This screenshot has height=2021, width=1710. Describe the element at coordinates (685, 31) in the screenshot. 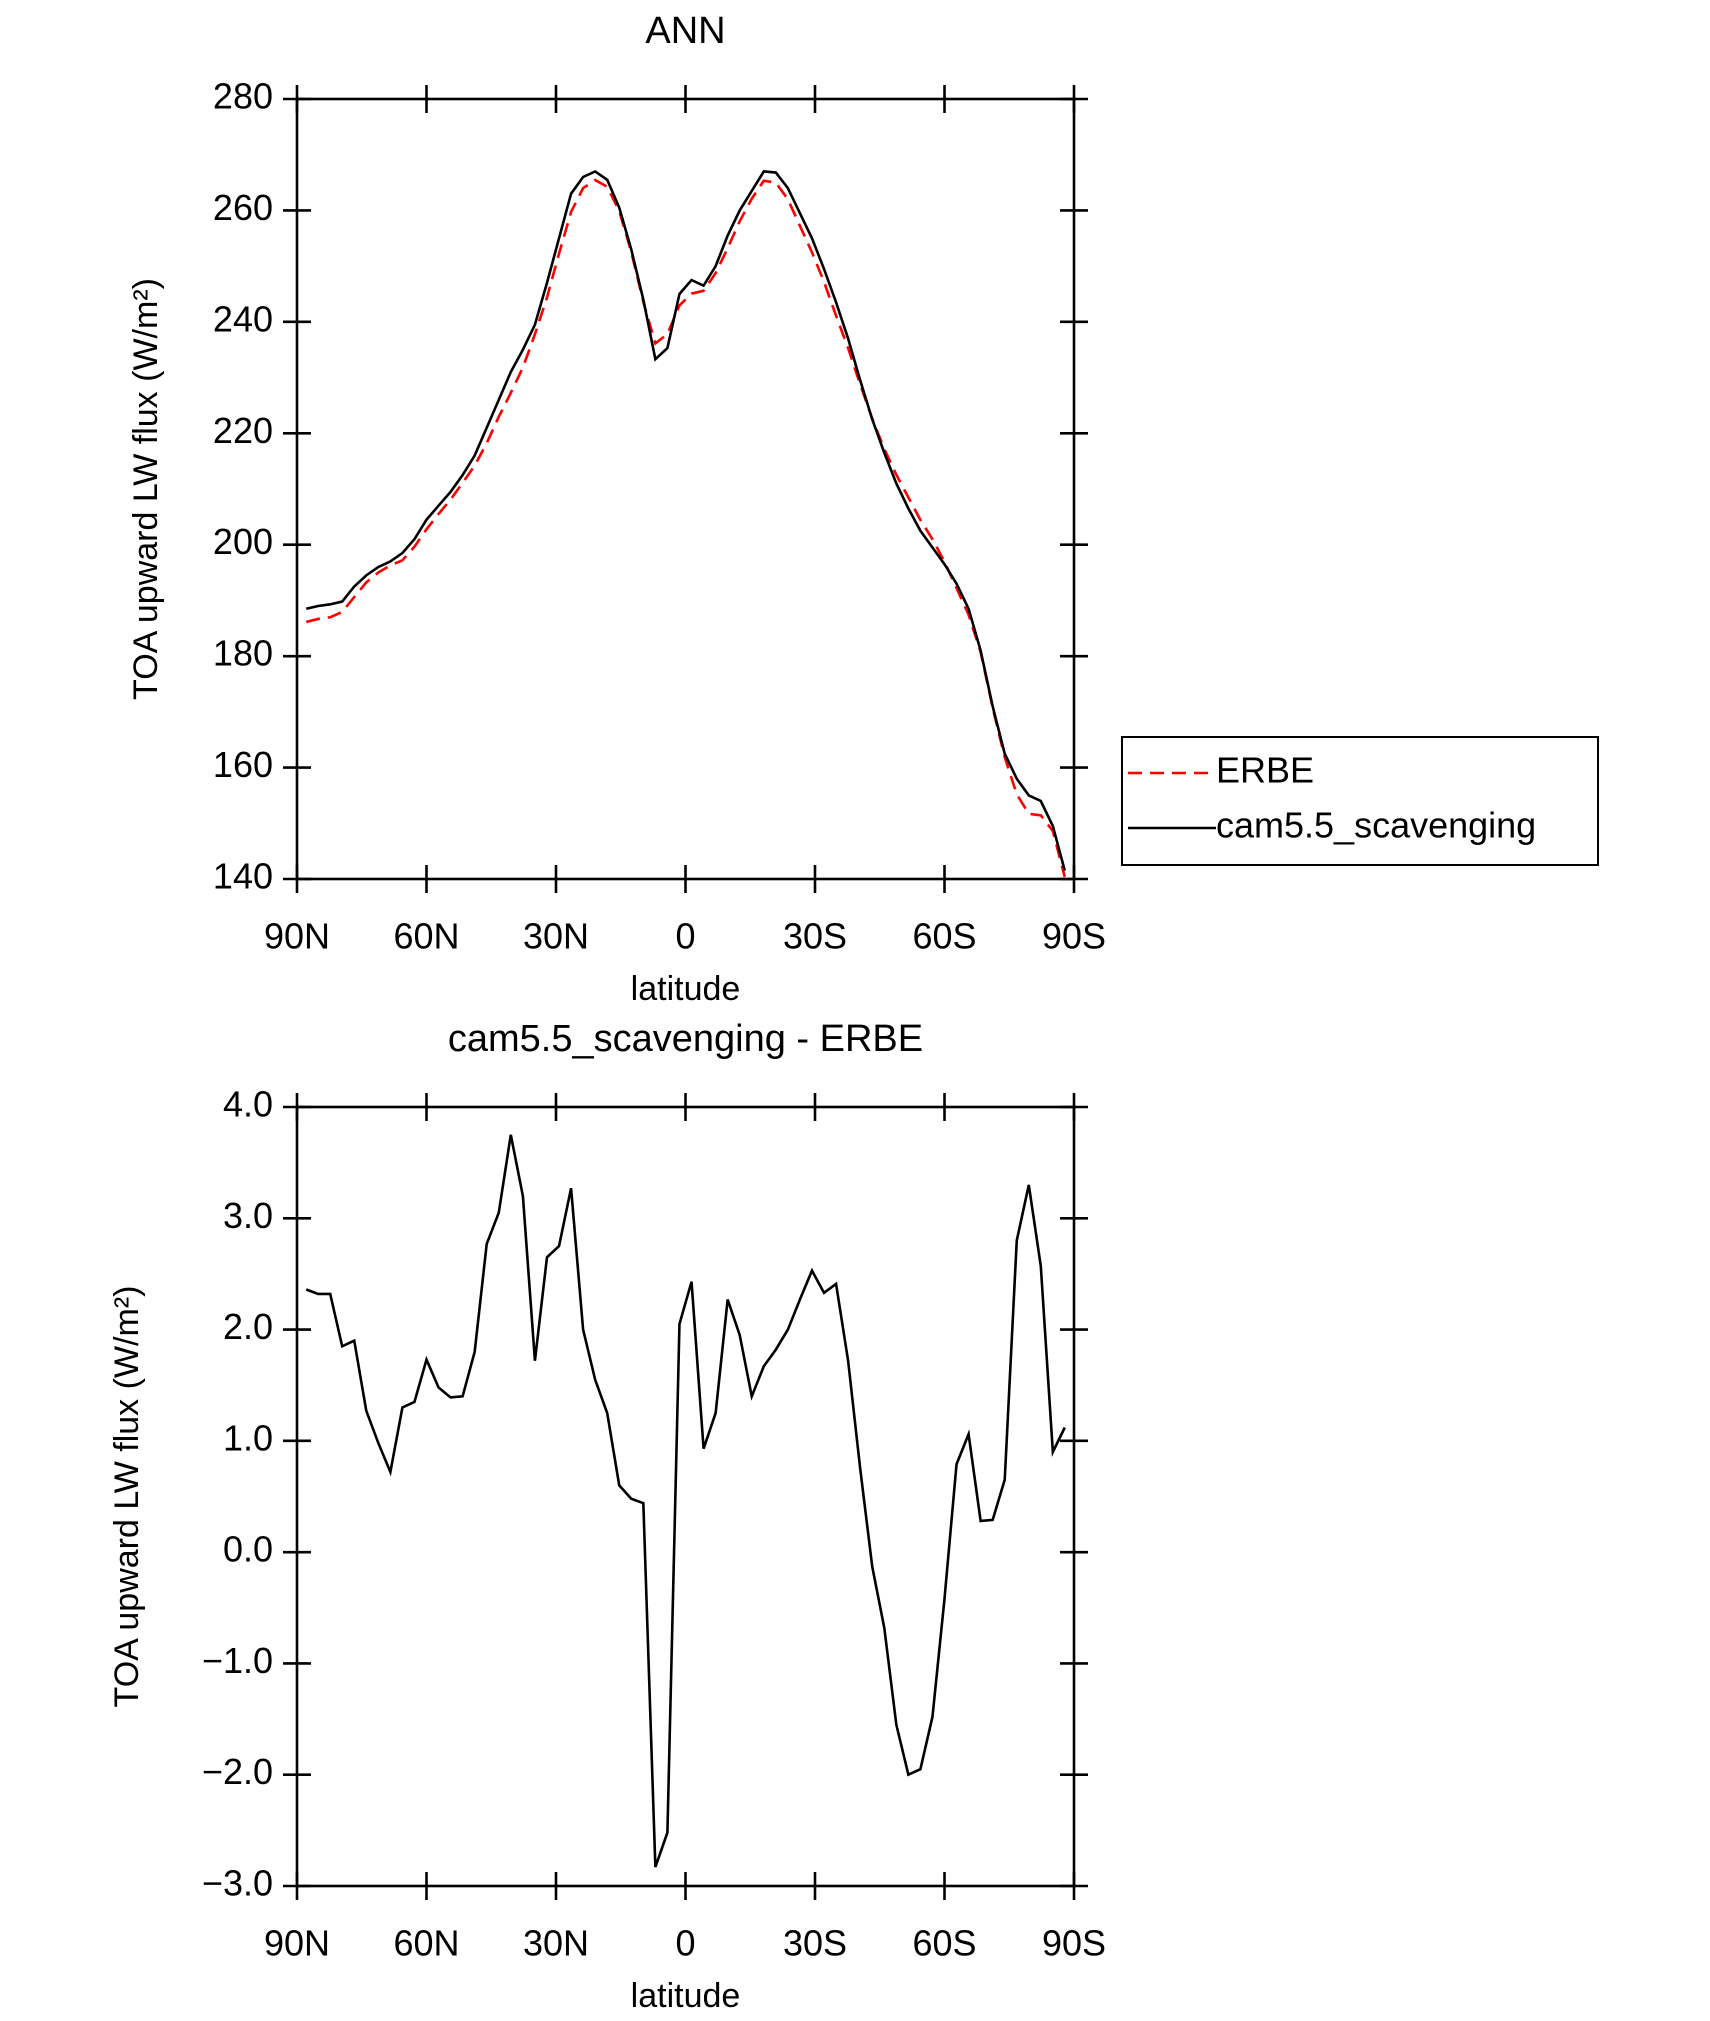

I see `chart-title: ANN` at that location.